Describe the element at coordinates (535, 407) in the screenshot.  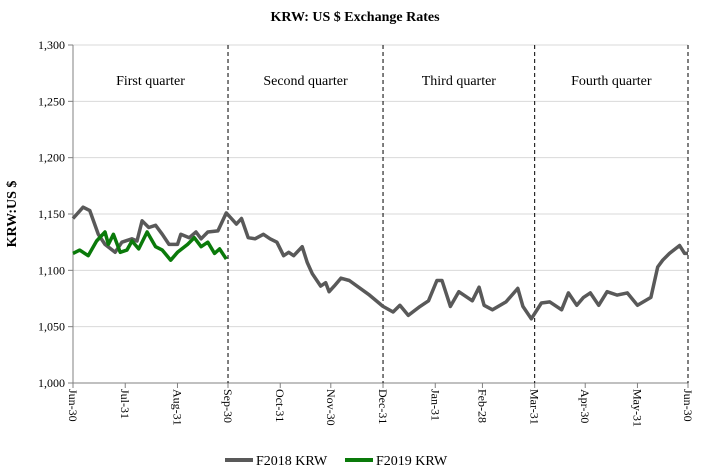
I see `x-tick-label: Mar-31` at that location.